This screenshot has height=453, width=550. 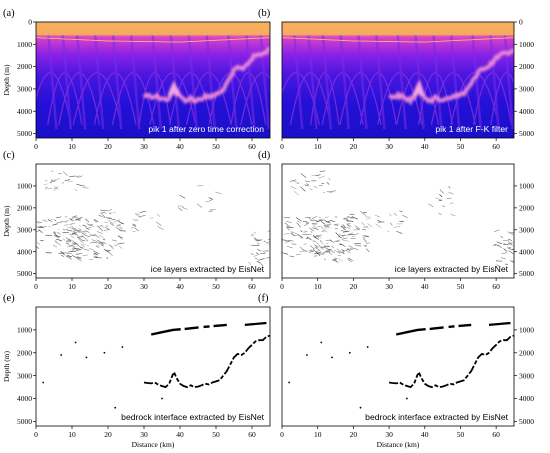 What do you see at coordinates (471, 129) in the screenshot?
I see `panel-caption: pik 1 after F-K filter` at bounding box center [471, 129].